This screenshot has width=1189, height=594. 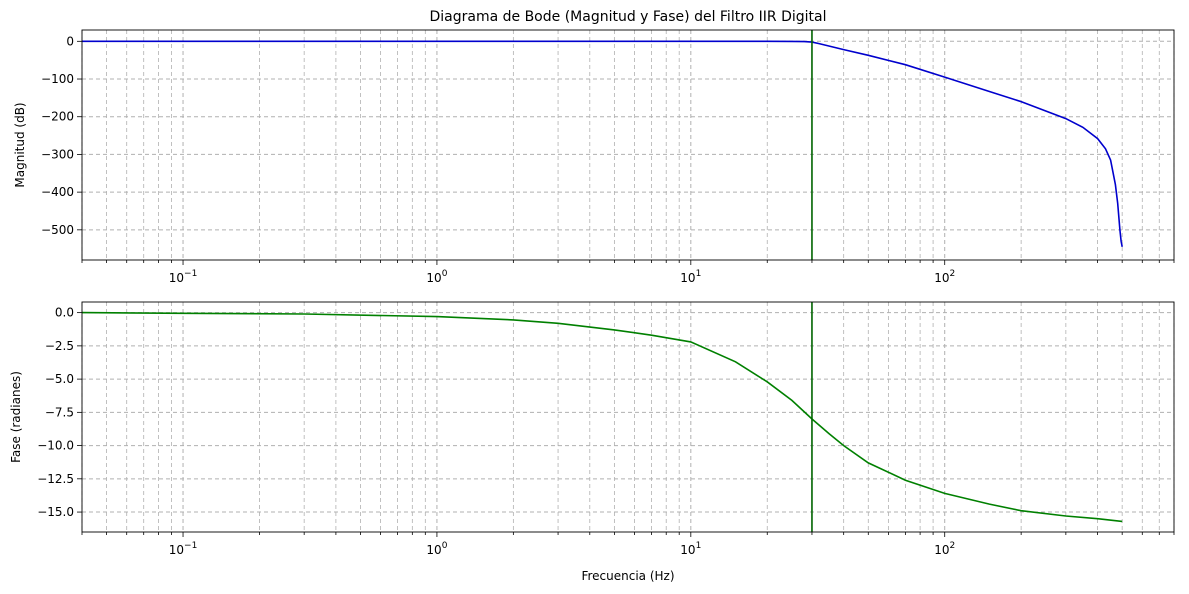 What do you see at coordinates (59, 379) in the screenshot?
I see `y-tick-label: −5.0` at bounding box center [59, 379].